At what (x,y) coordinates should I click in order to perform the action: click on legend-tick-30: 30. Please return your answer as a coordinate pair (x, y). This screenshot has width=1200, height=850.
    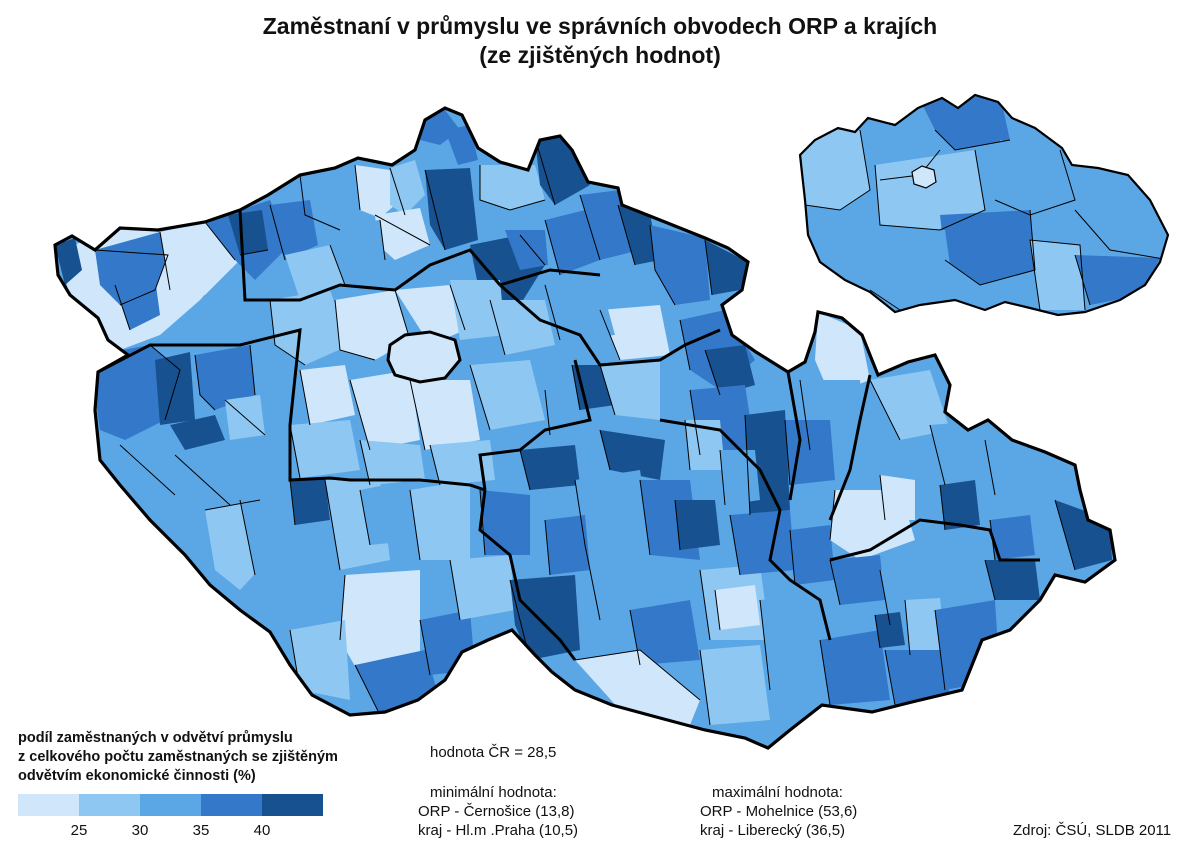
    Looking at the image, I should click on (140, 830).